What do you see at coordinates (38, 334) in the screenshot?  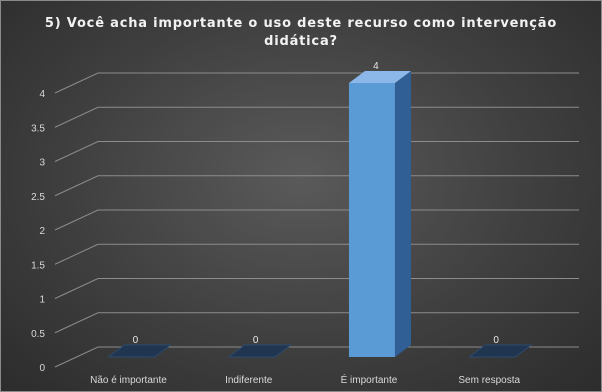 I see `y-tick-label: 0.5` at bounding box center [38, 334].